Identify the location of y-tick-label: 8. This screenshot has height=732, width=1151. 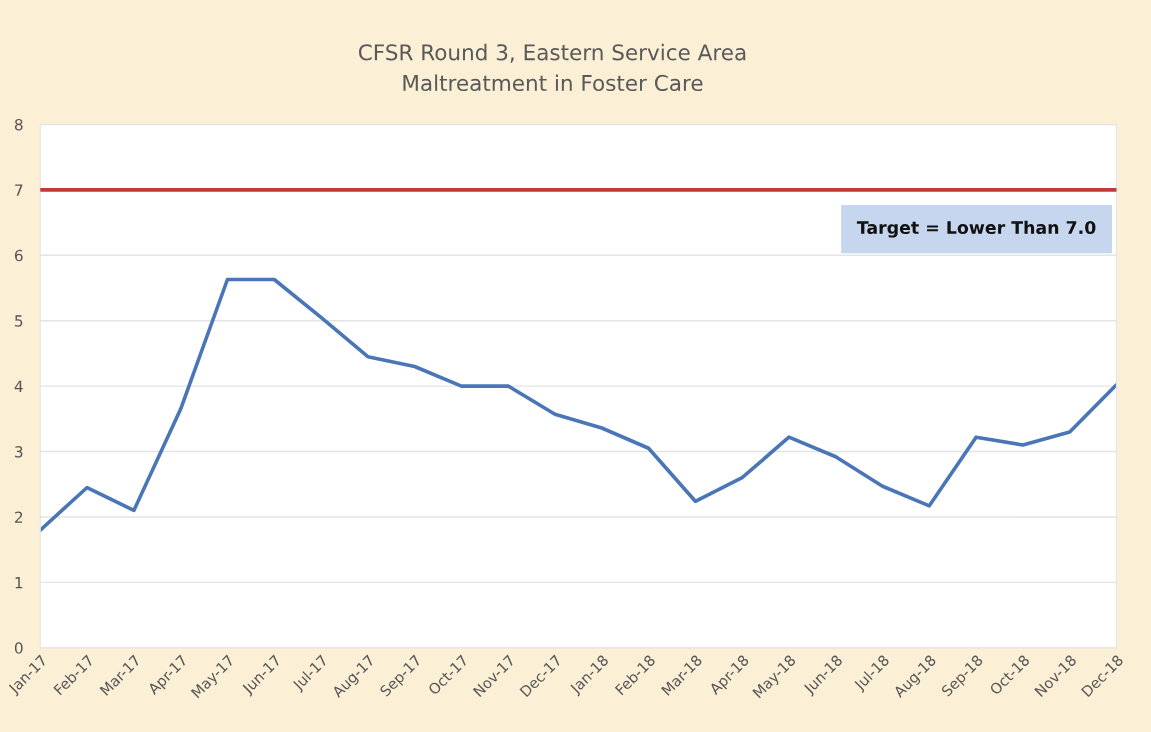
(18, 124).